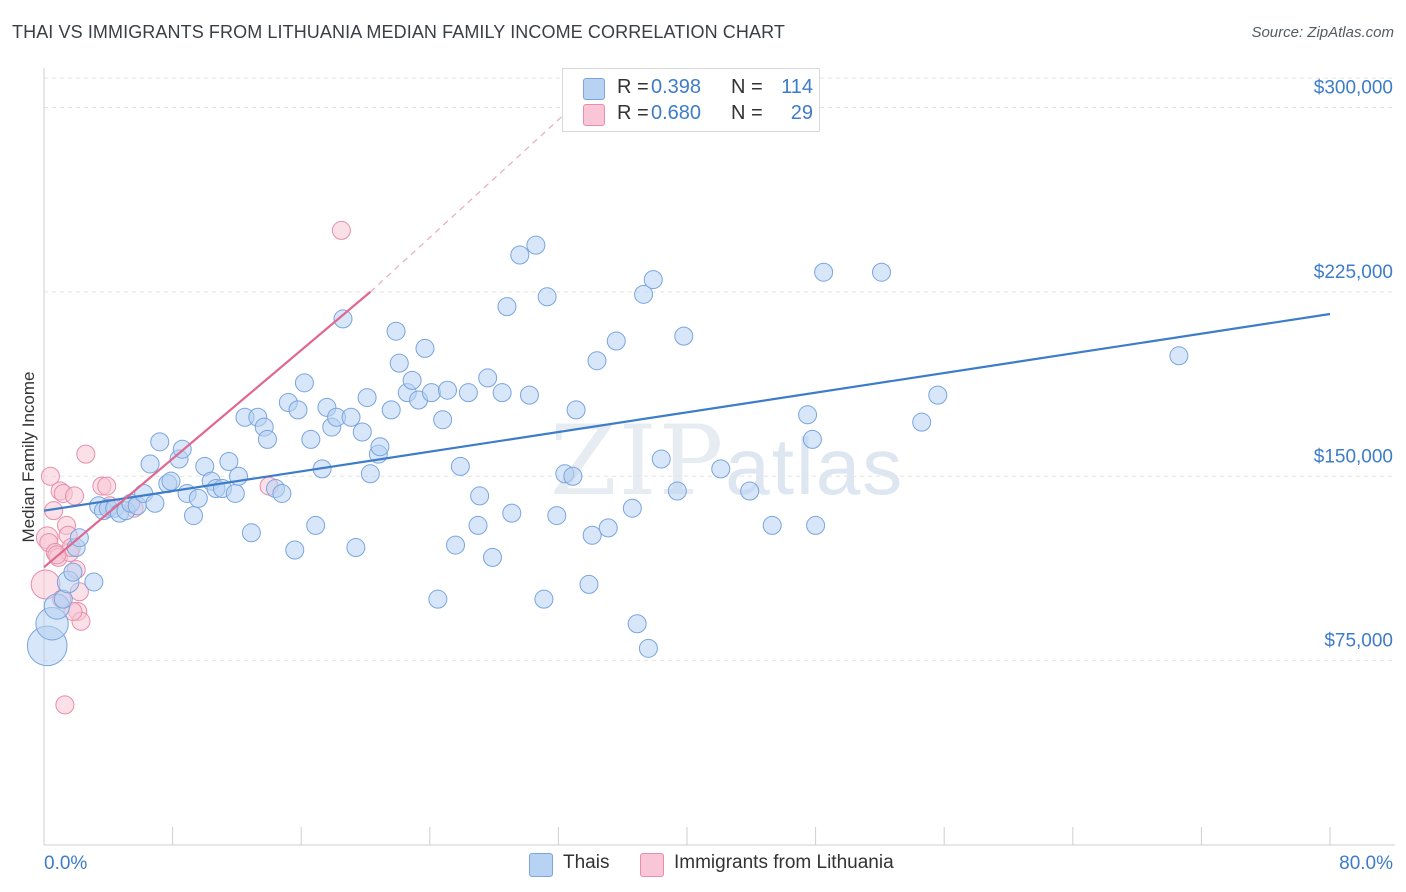  Describe the element at coordinates (1366, 863) in the screenshot. I see `x-tick-label: 80.0%` at that location.